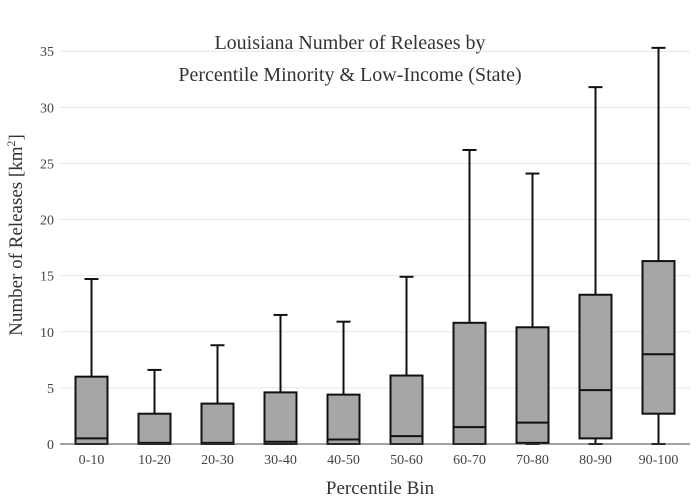 The image size is (700, 500). I want to click on y-axis-title-superscript: 2, so click(11, 143).